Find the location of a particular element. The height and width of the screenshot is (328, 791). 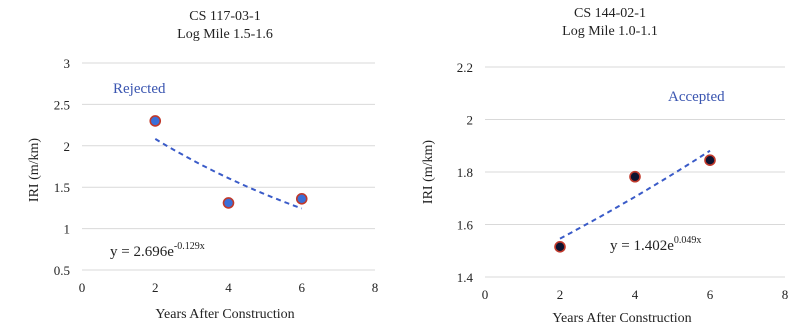

chart-right-x-tick-label: 0 is located at coordinates (485, 294).